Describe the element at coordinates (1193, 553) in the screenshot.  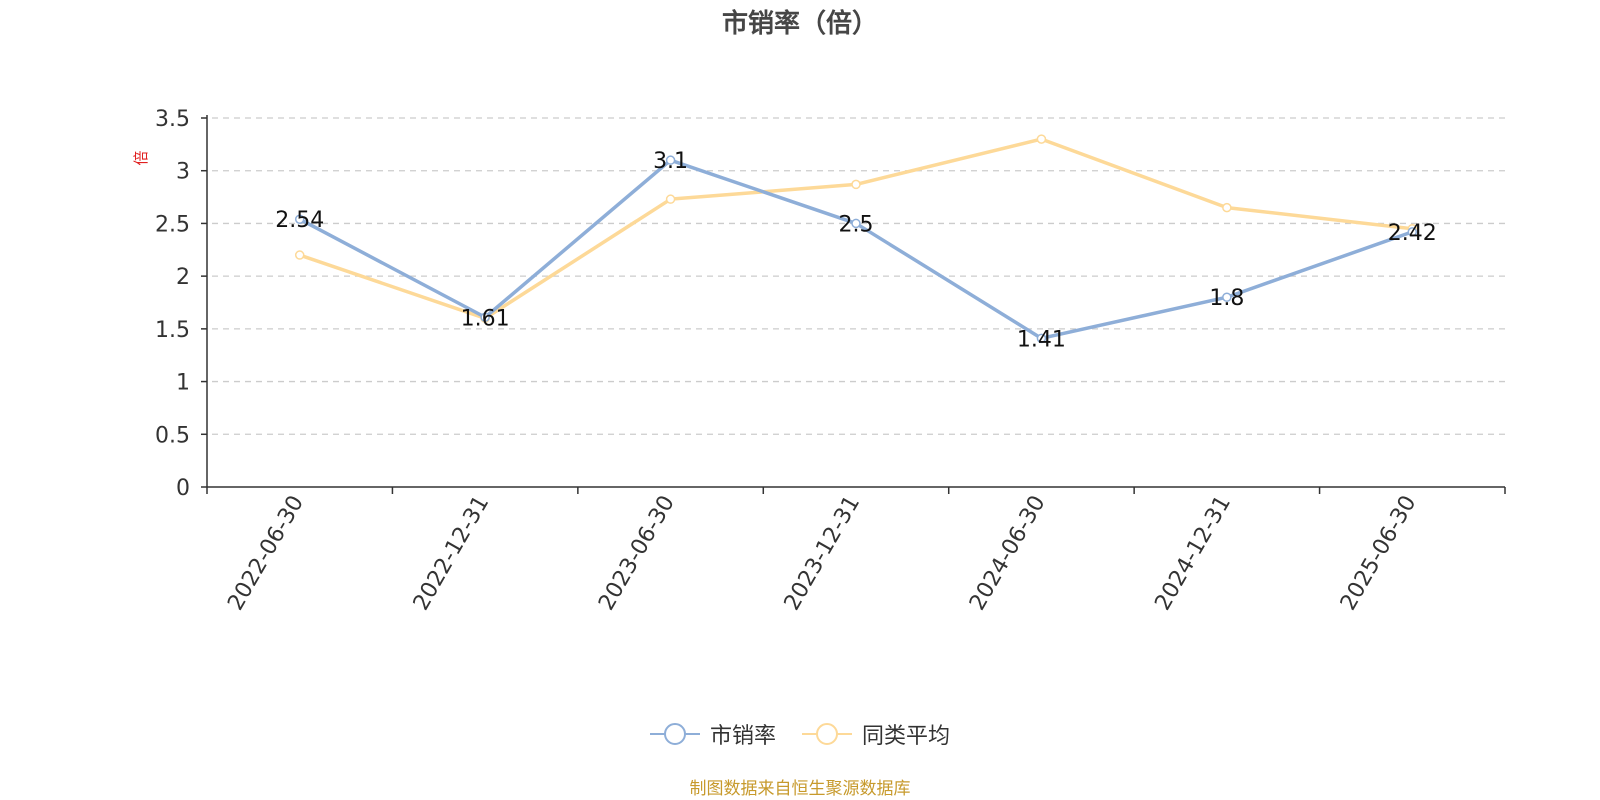
I see `x-tick-label: 2024-12-31` at that location.